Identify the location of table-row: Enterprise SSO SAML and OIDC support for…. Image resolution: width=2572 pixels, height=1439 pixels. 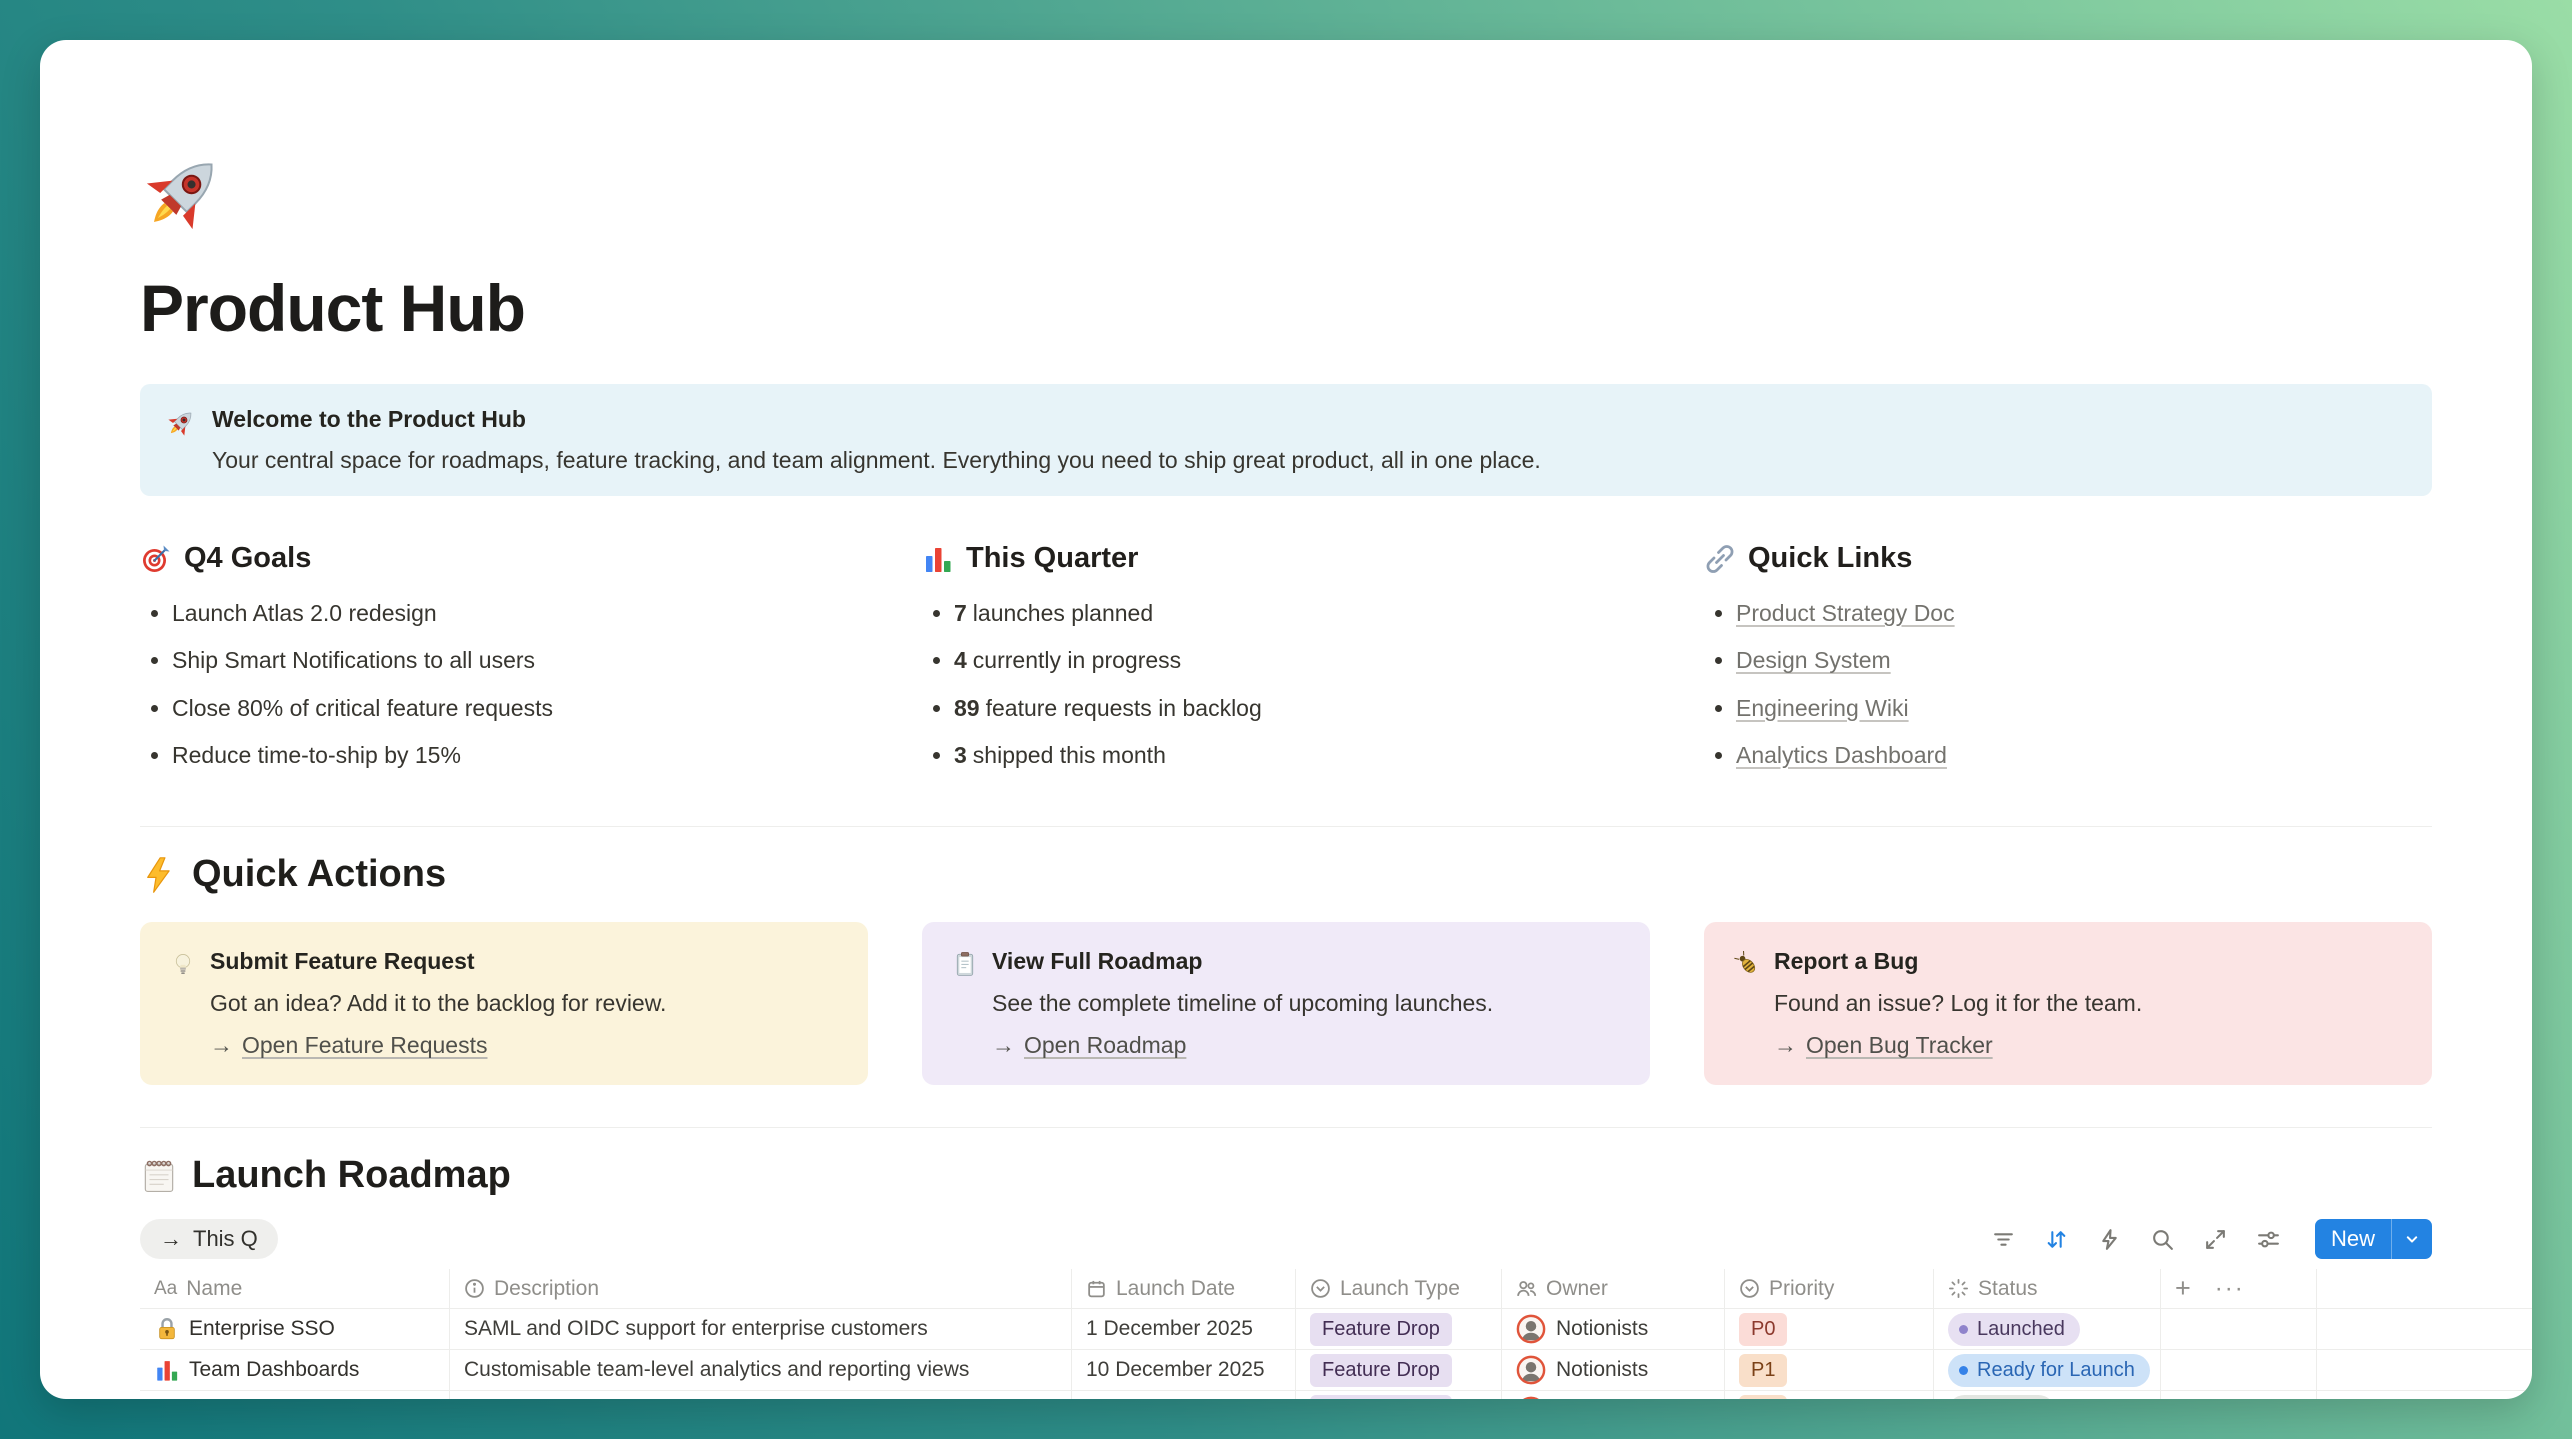
(1336, 1330).